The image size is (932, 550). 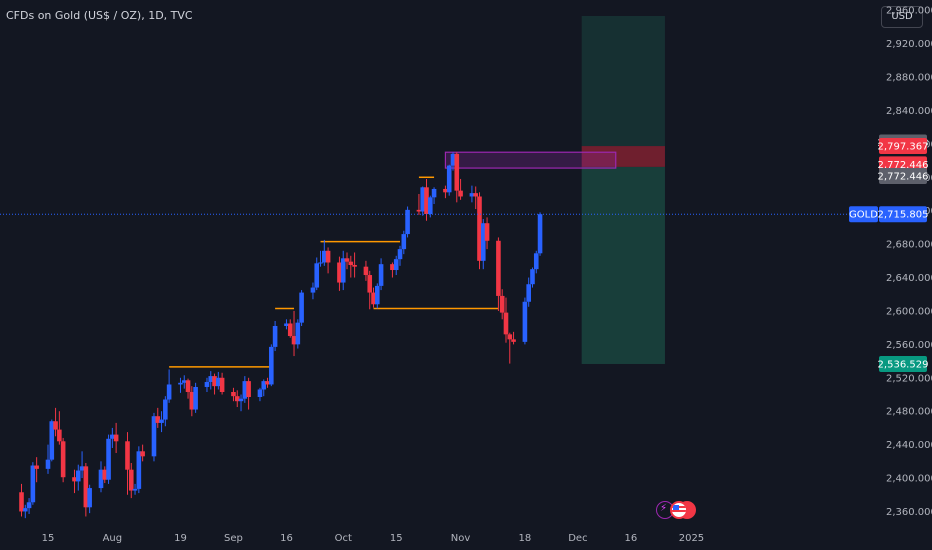 What do you see at coordinates (691, 538) in the screenshot?
I see `x-tick-label: 2025` at bounding box center [691, 538].